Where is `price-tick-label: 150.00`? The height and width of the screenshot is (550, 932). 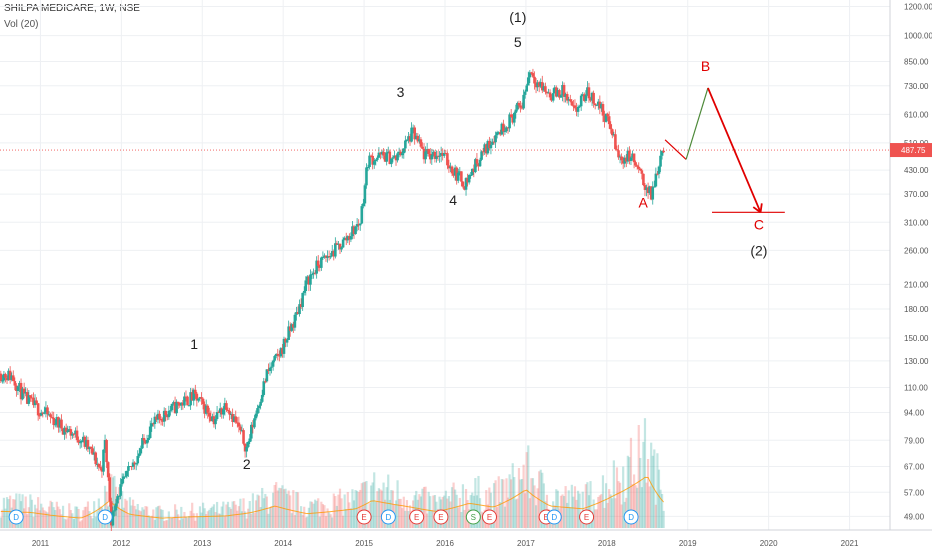 price-tick-label: 150.00 is located at coordinates (916, 338).